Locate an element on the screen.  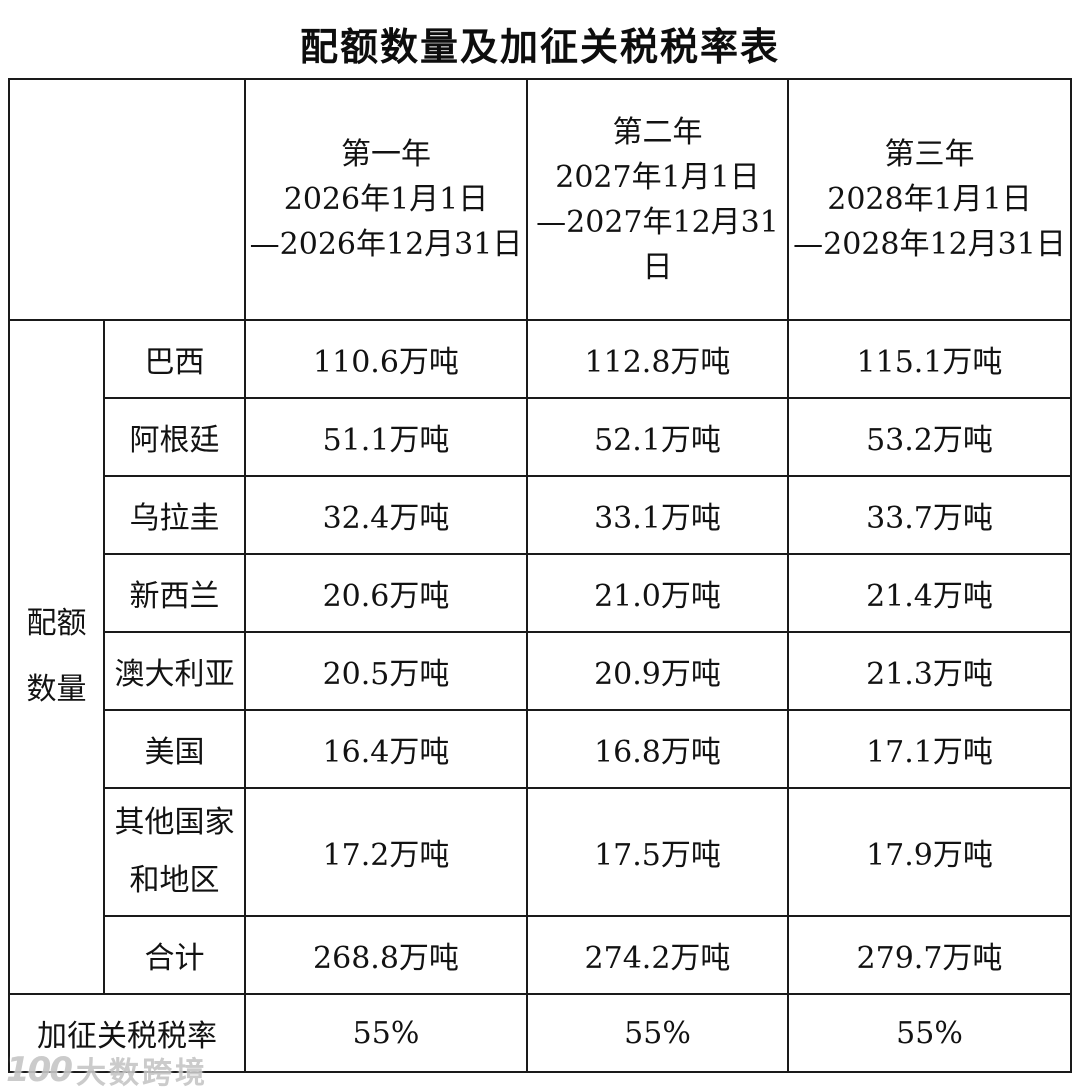
country-cell: 巴西 is located at coordinates (174, 359).